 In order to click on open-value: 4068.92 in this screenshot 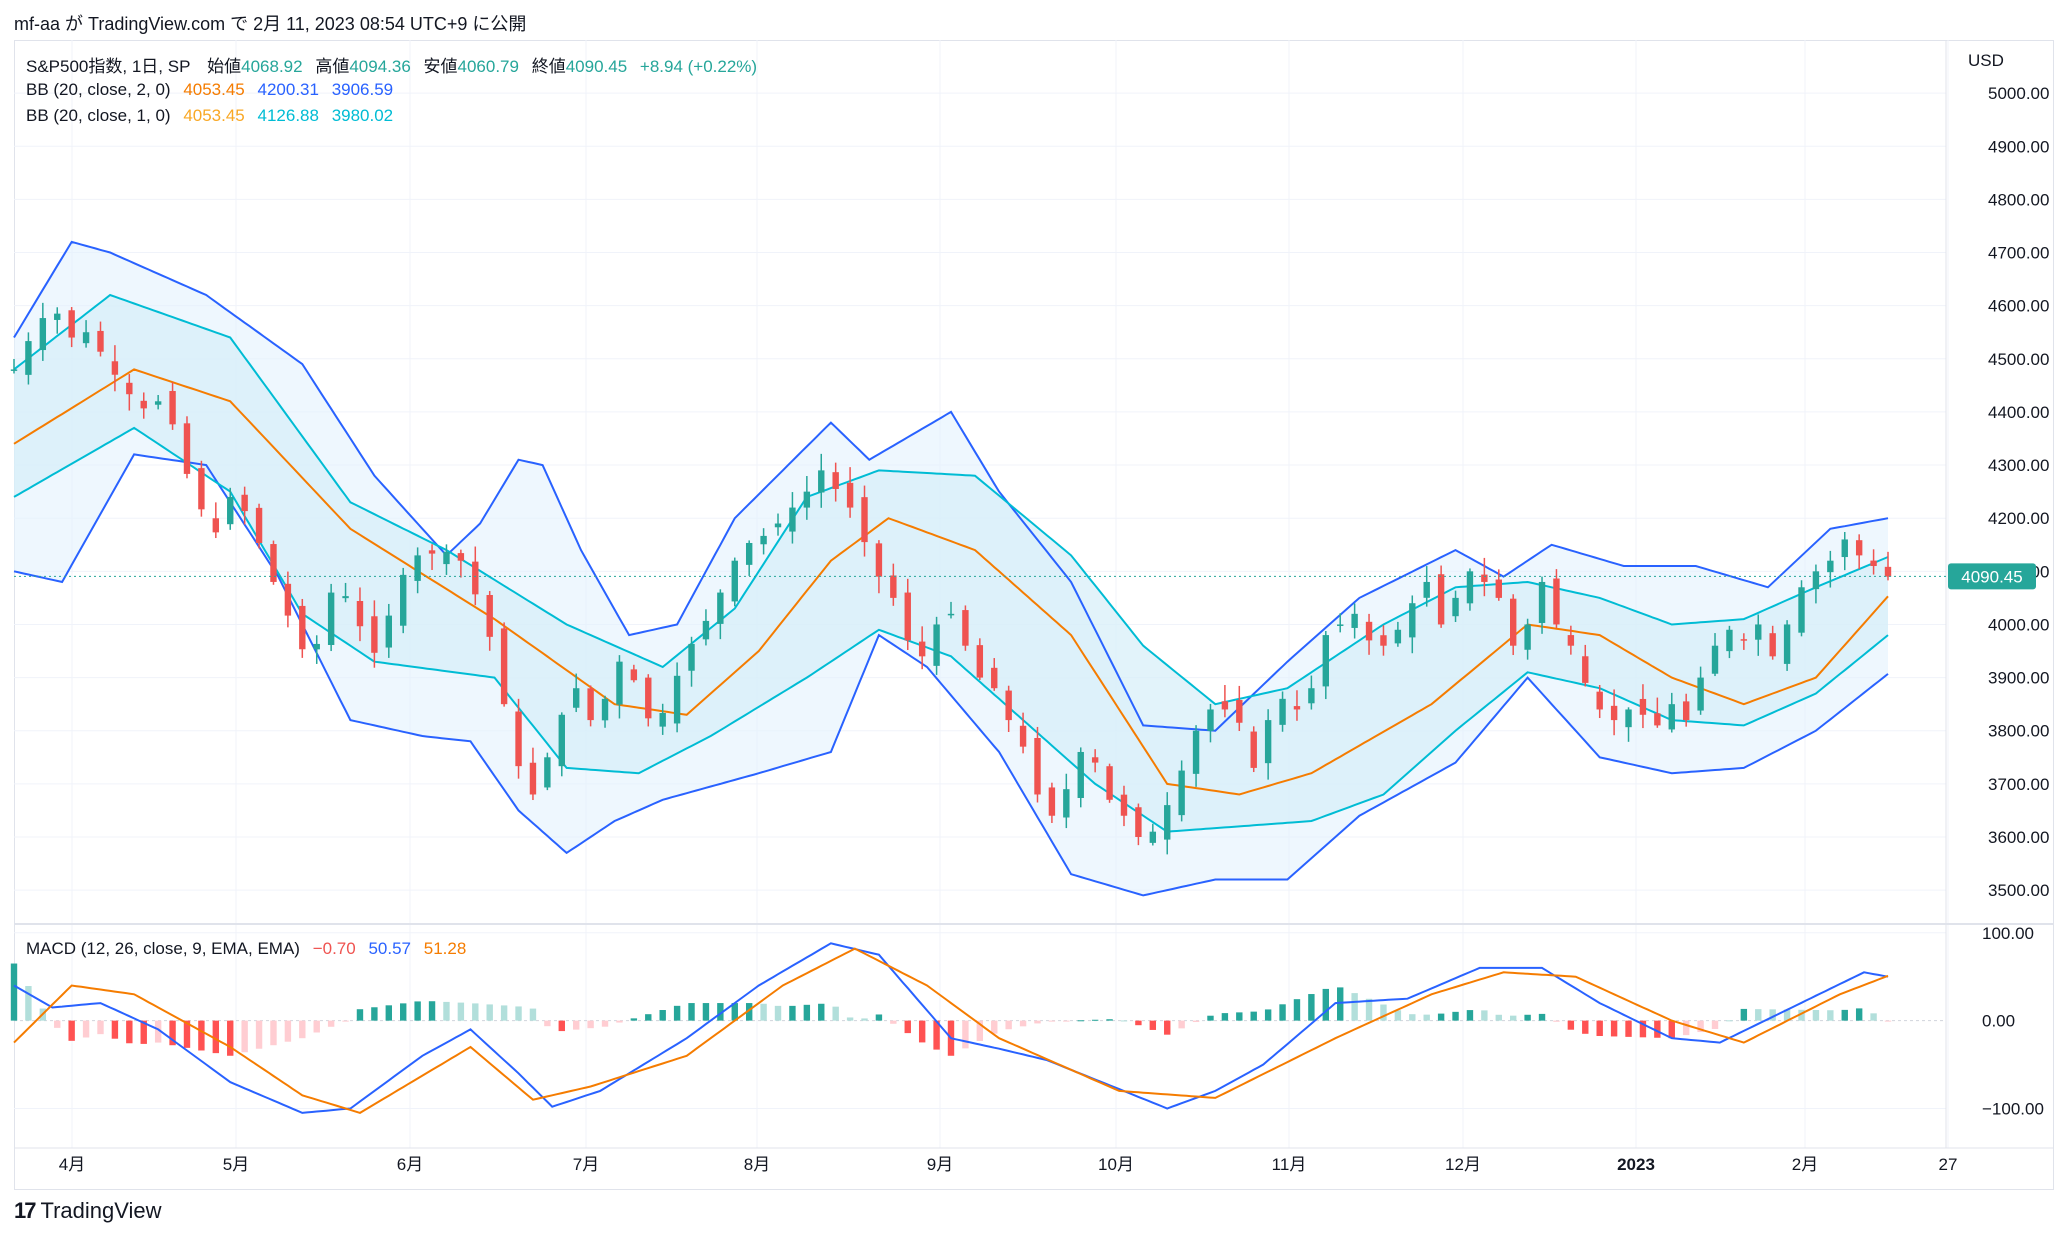, I will do `click(272, 66)`.